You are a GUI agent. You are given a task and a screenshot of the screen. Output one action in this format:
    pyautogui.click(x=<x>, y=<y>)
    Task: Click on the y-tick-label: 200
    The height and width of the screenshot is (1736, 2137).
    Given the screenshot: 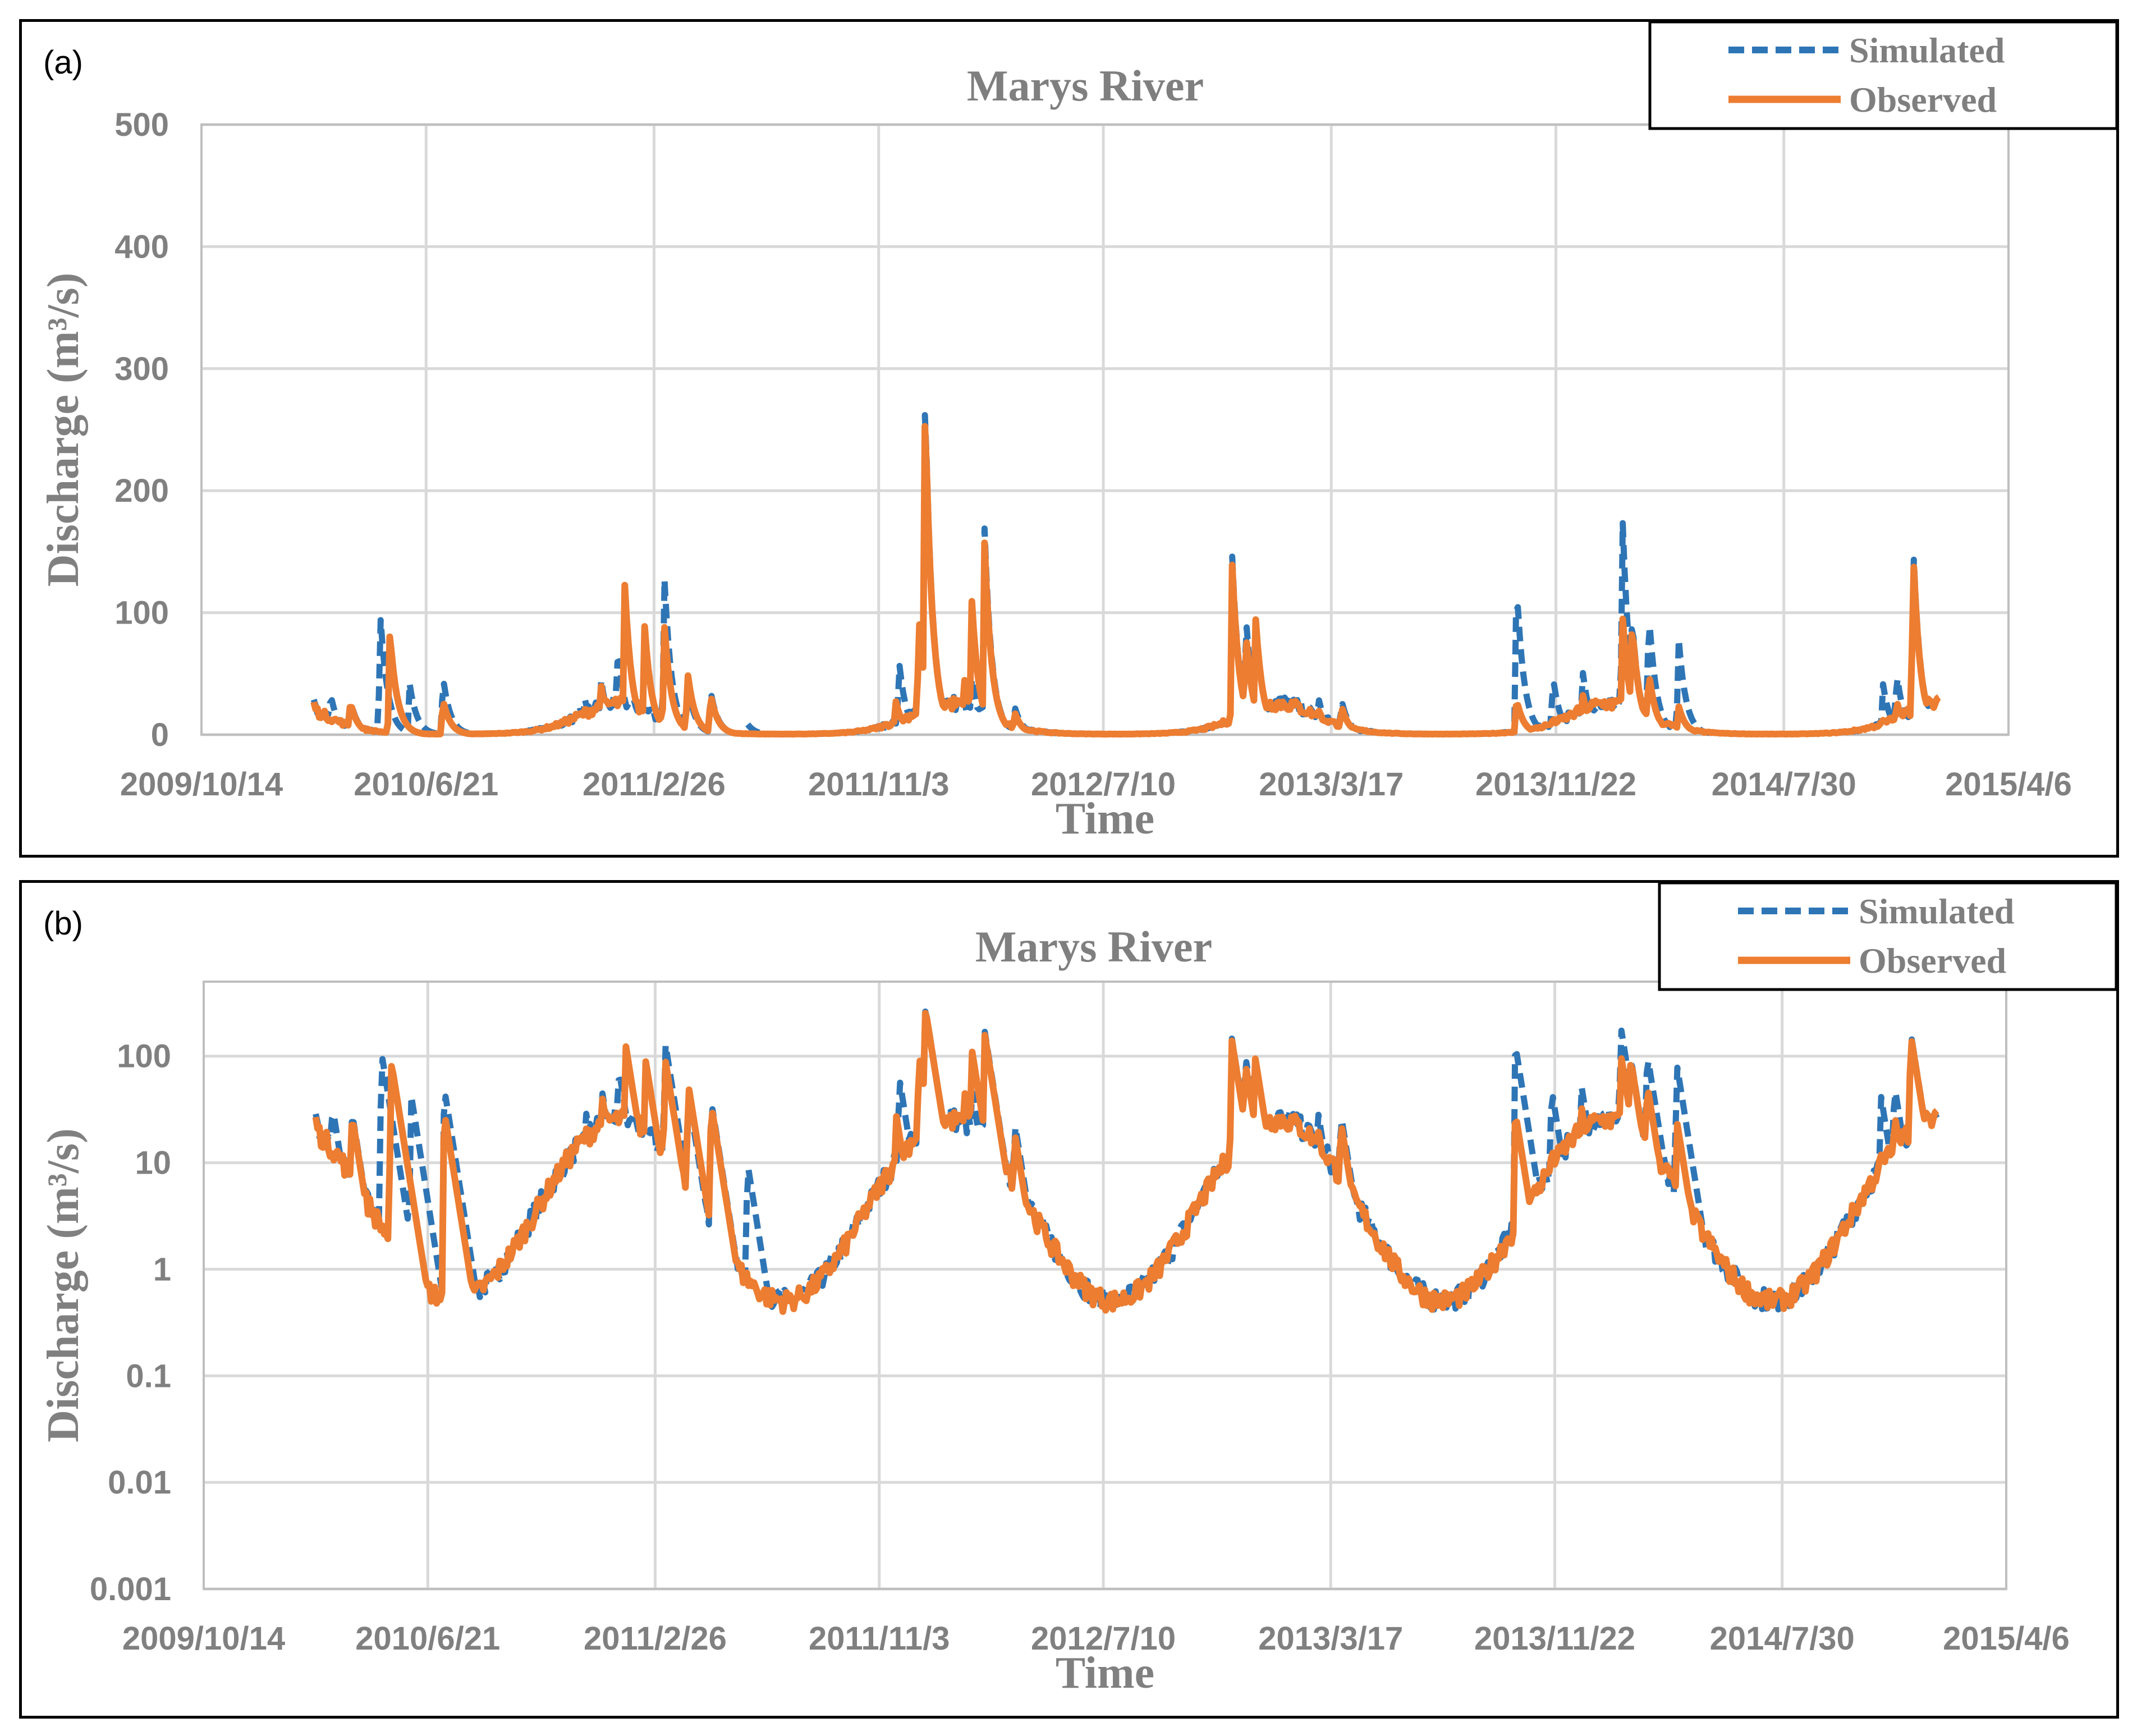 What is the action you would take?
    pyautogui.click(x=141, y=491)
    